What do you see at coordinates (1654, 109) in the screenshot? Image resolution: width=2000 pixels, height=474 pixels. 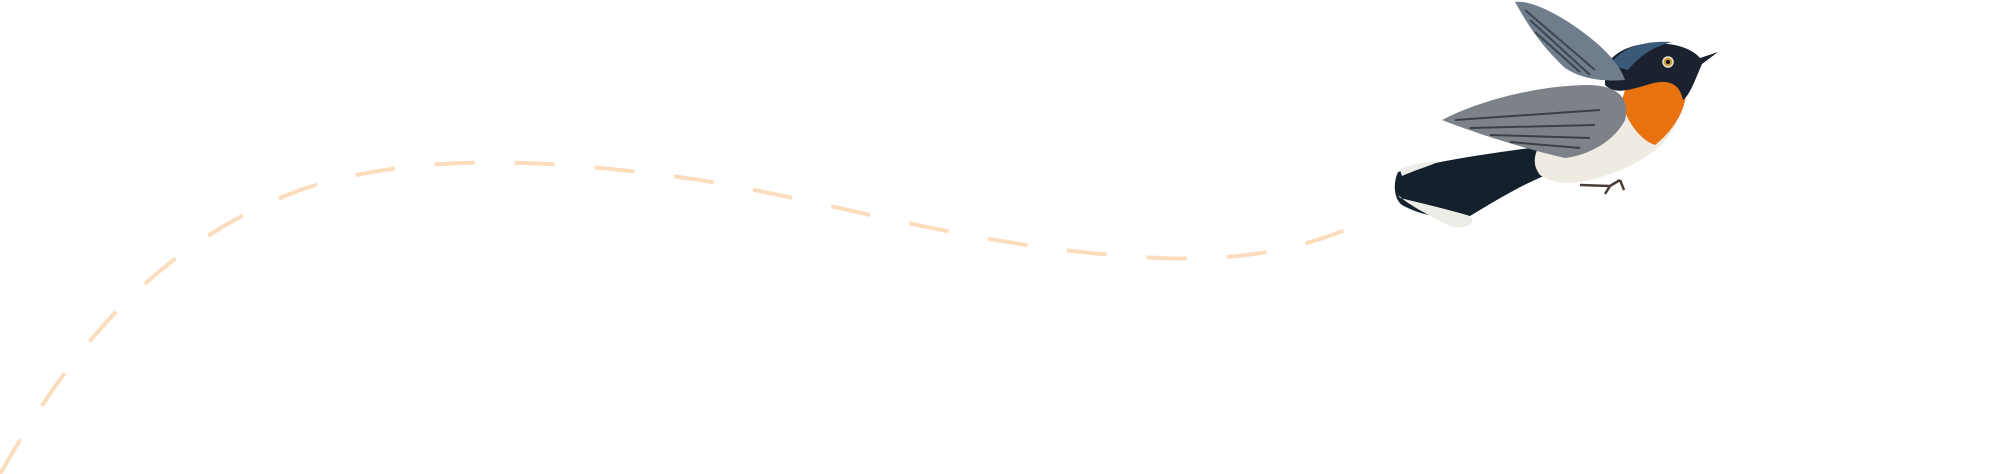 I see `bird-throat` at bounding box center [1654, 109].